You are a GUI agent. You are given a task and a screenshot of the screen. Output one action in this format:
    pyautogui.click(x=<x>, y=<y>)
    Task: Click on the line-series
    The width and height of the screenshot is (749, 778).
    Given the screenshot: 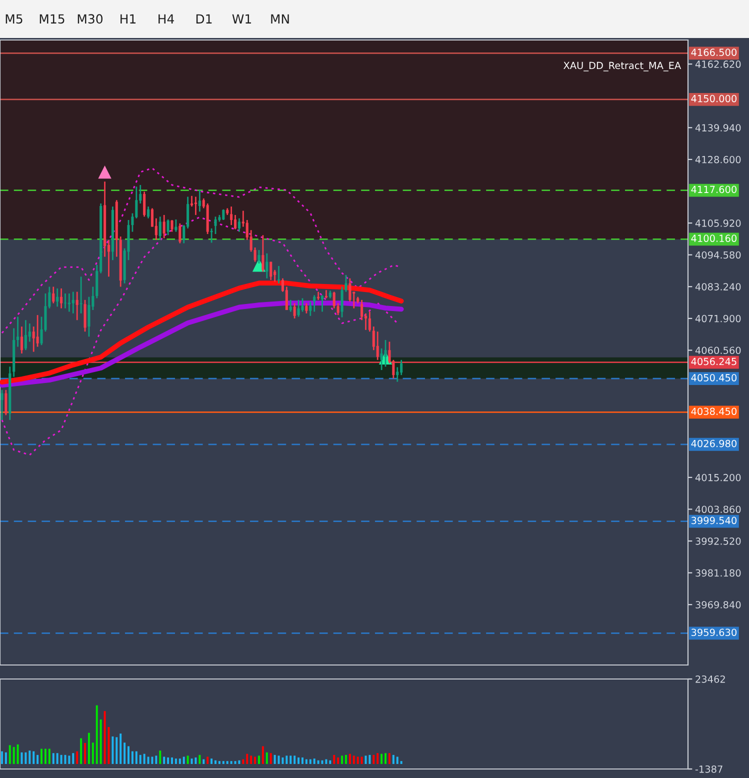 What is the action you would take?
    pyautogui.click(x=202, y=332)
    